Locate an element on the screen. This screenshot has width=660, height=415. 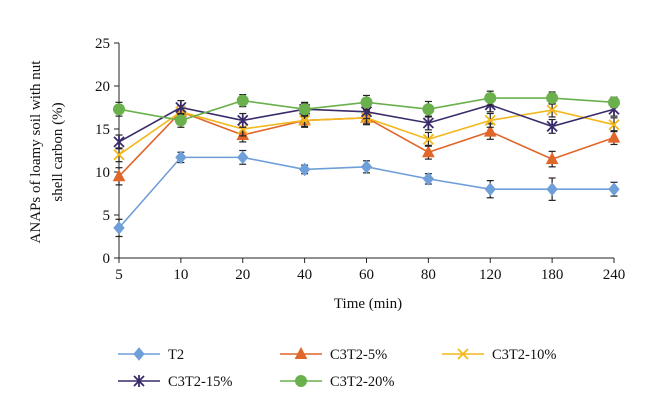
x-tick-label: 180 is located at coordinates (552, 275).